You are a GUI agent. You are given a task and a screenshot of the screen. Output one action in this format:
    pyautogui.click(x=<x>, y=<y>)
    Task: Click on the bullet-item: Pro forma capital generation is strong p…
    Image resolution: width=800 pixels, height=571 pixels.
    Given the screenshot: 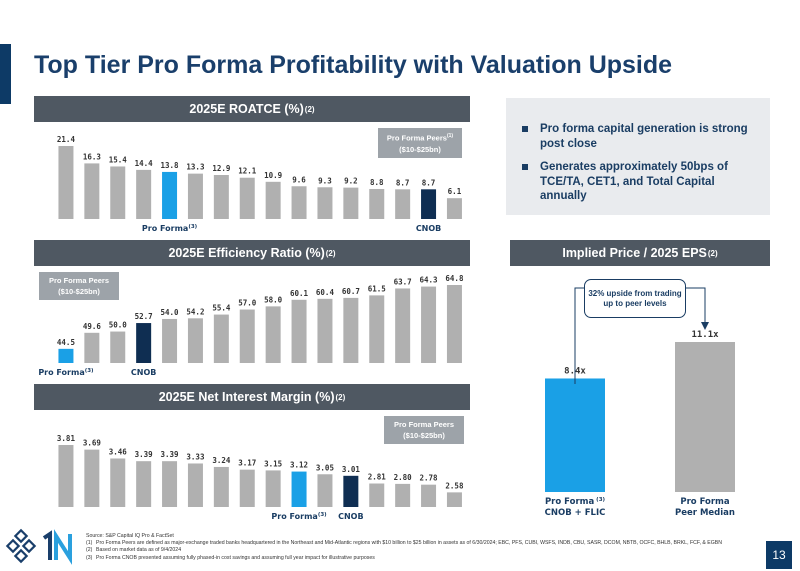 What is the action you would take?
    pyautogui.click(x=639, y=136)
    